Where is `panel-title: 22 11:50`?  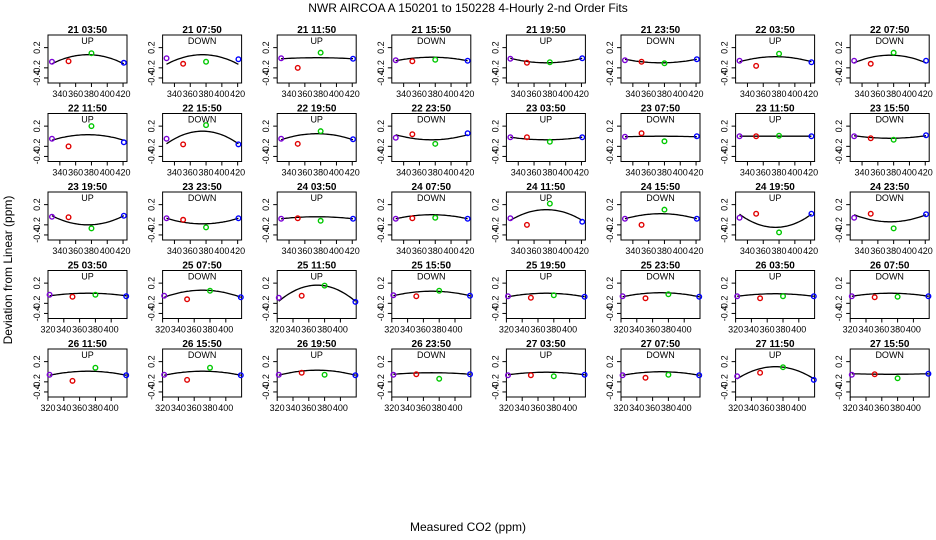 panel-title: 22 11:50 is located at coordinates (87, 109).